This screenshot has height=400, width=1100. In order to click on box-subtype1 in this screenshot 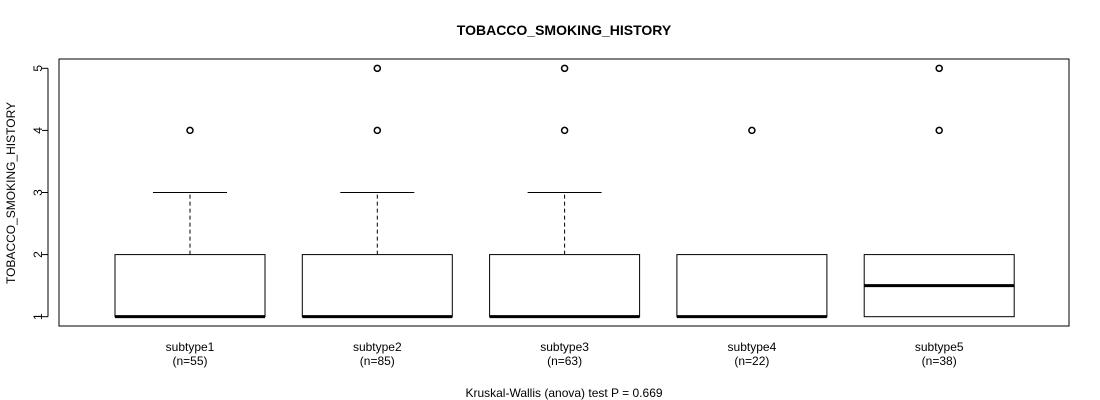, I will do `click(190, 222)`.